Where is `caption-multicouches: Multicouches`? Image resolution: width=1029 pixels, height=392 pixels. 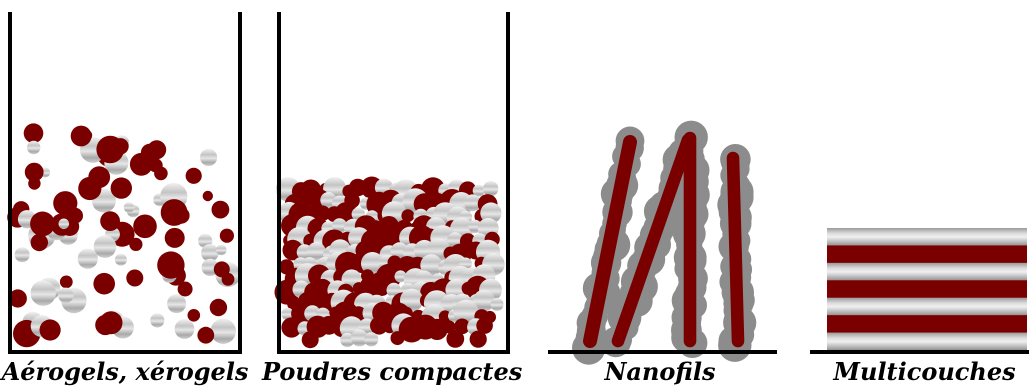 caption-multicouches: Multicouches is located at coordinates (924, 371).